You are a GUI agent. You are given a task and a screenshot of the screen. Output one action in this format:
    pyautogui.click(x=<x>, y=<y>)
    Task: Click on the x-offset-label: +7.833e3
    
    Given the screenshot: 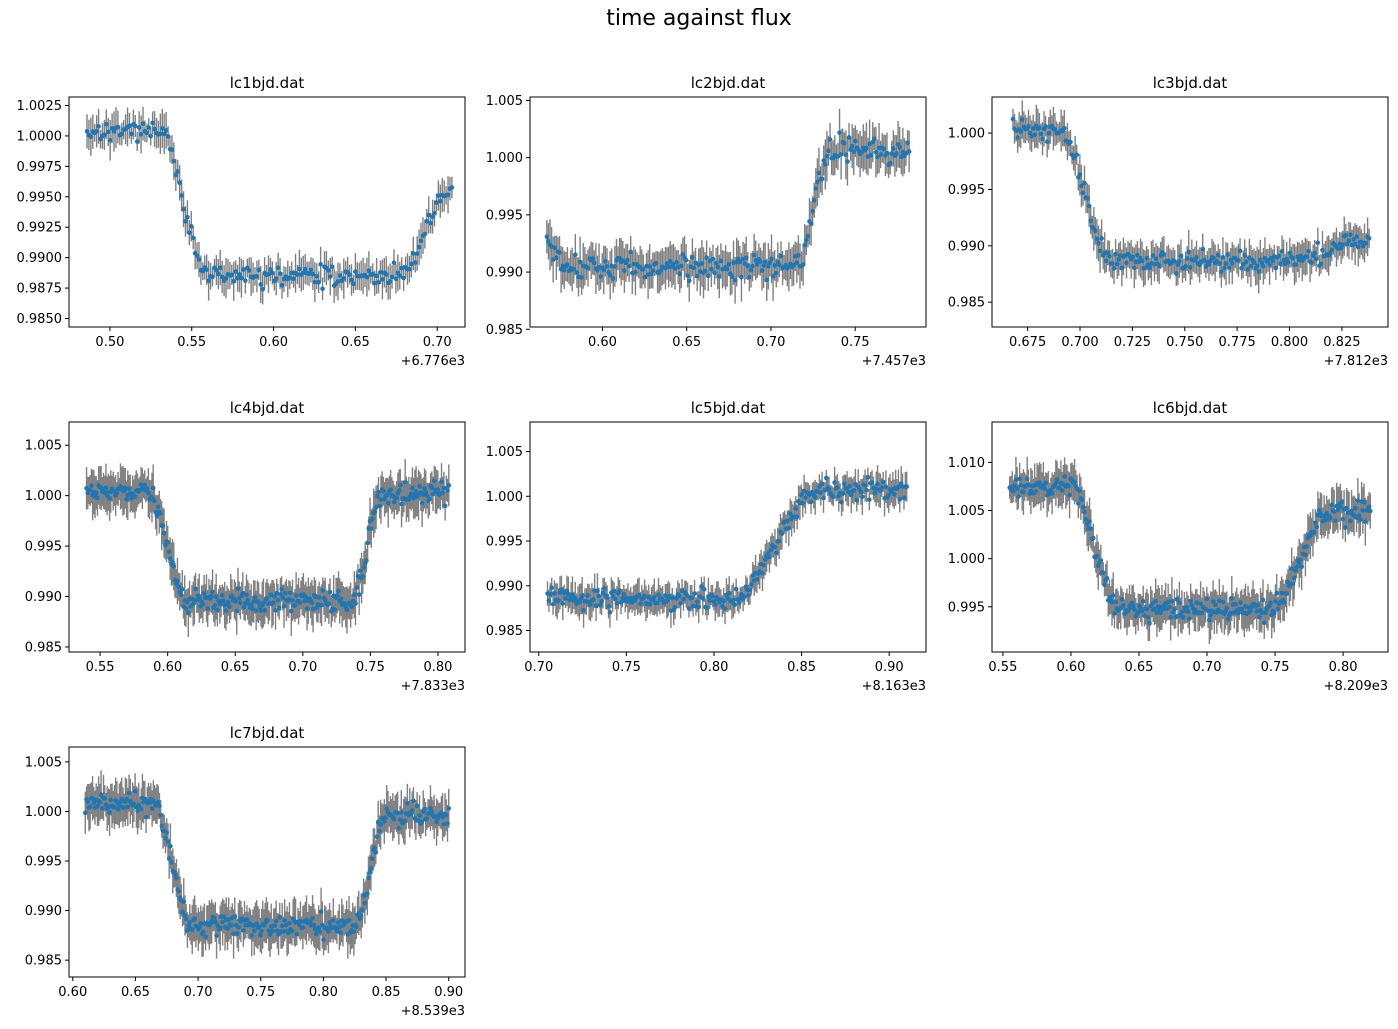 What is the action you would take?
    pyautogui.click(x=433, y=686)
    